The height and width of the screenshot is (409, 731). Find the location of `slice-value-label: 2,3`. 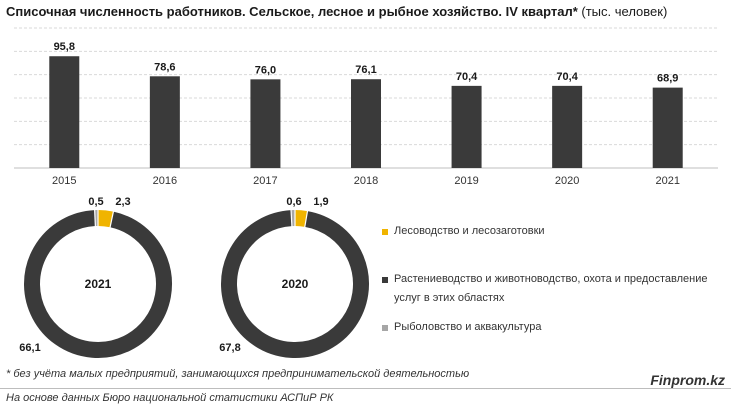

slice-value-label: 2,3 is located at coordinates (122, 202).